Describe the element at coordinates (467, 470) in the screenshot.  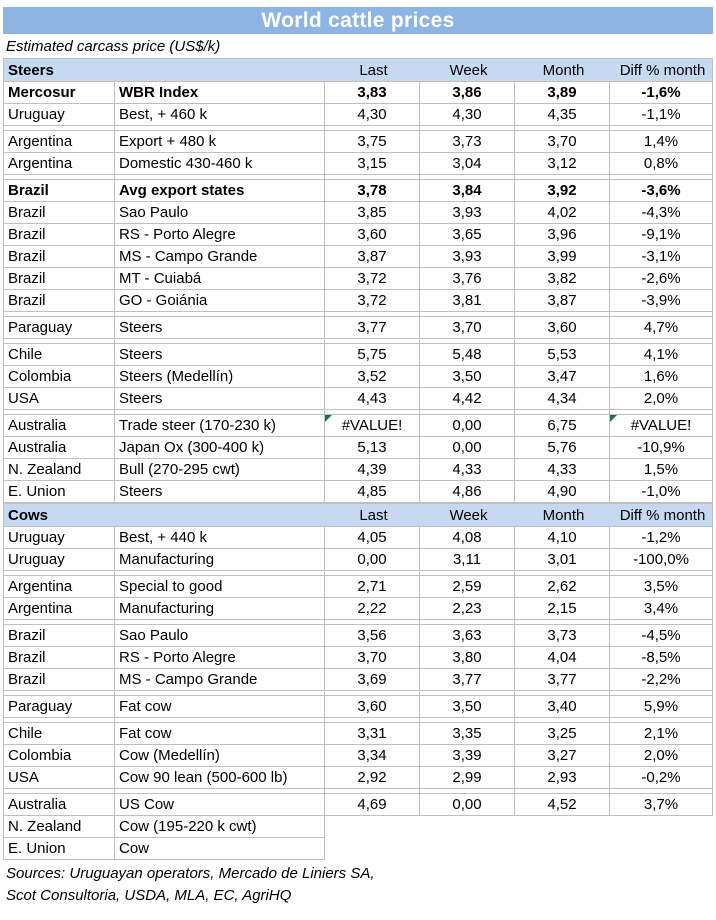
I see `week-cell: 4,33` at that location.